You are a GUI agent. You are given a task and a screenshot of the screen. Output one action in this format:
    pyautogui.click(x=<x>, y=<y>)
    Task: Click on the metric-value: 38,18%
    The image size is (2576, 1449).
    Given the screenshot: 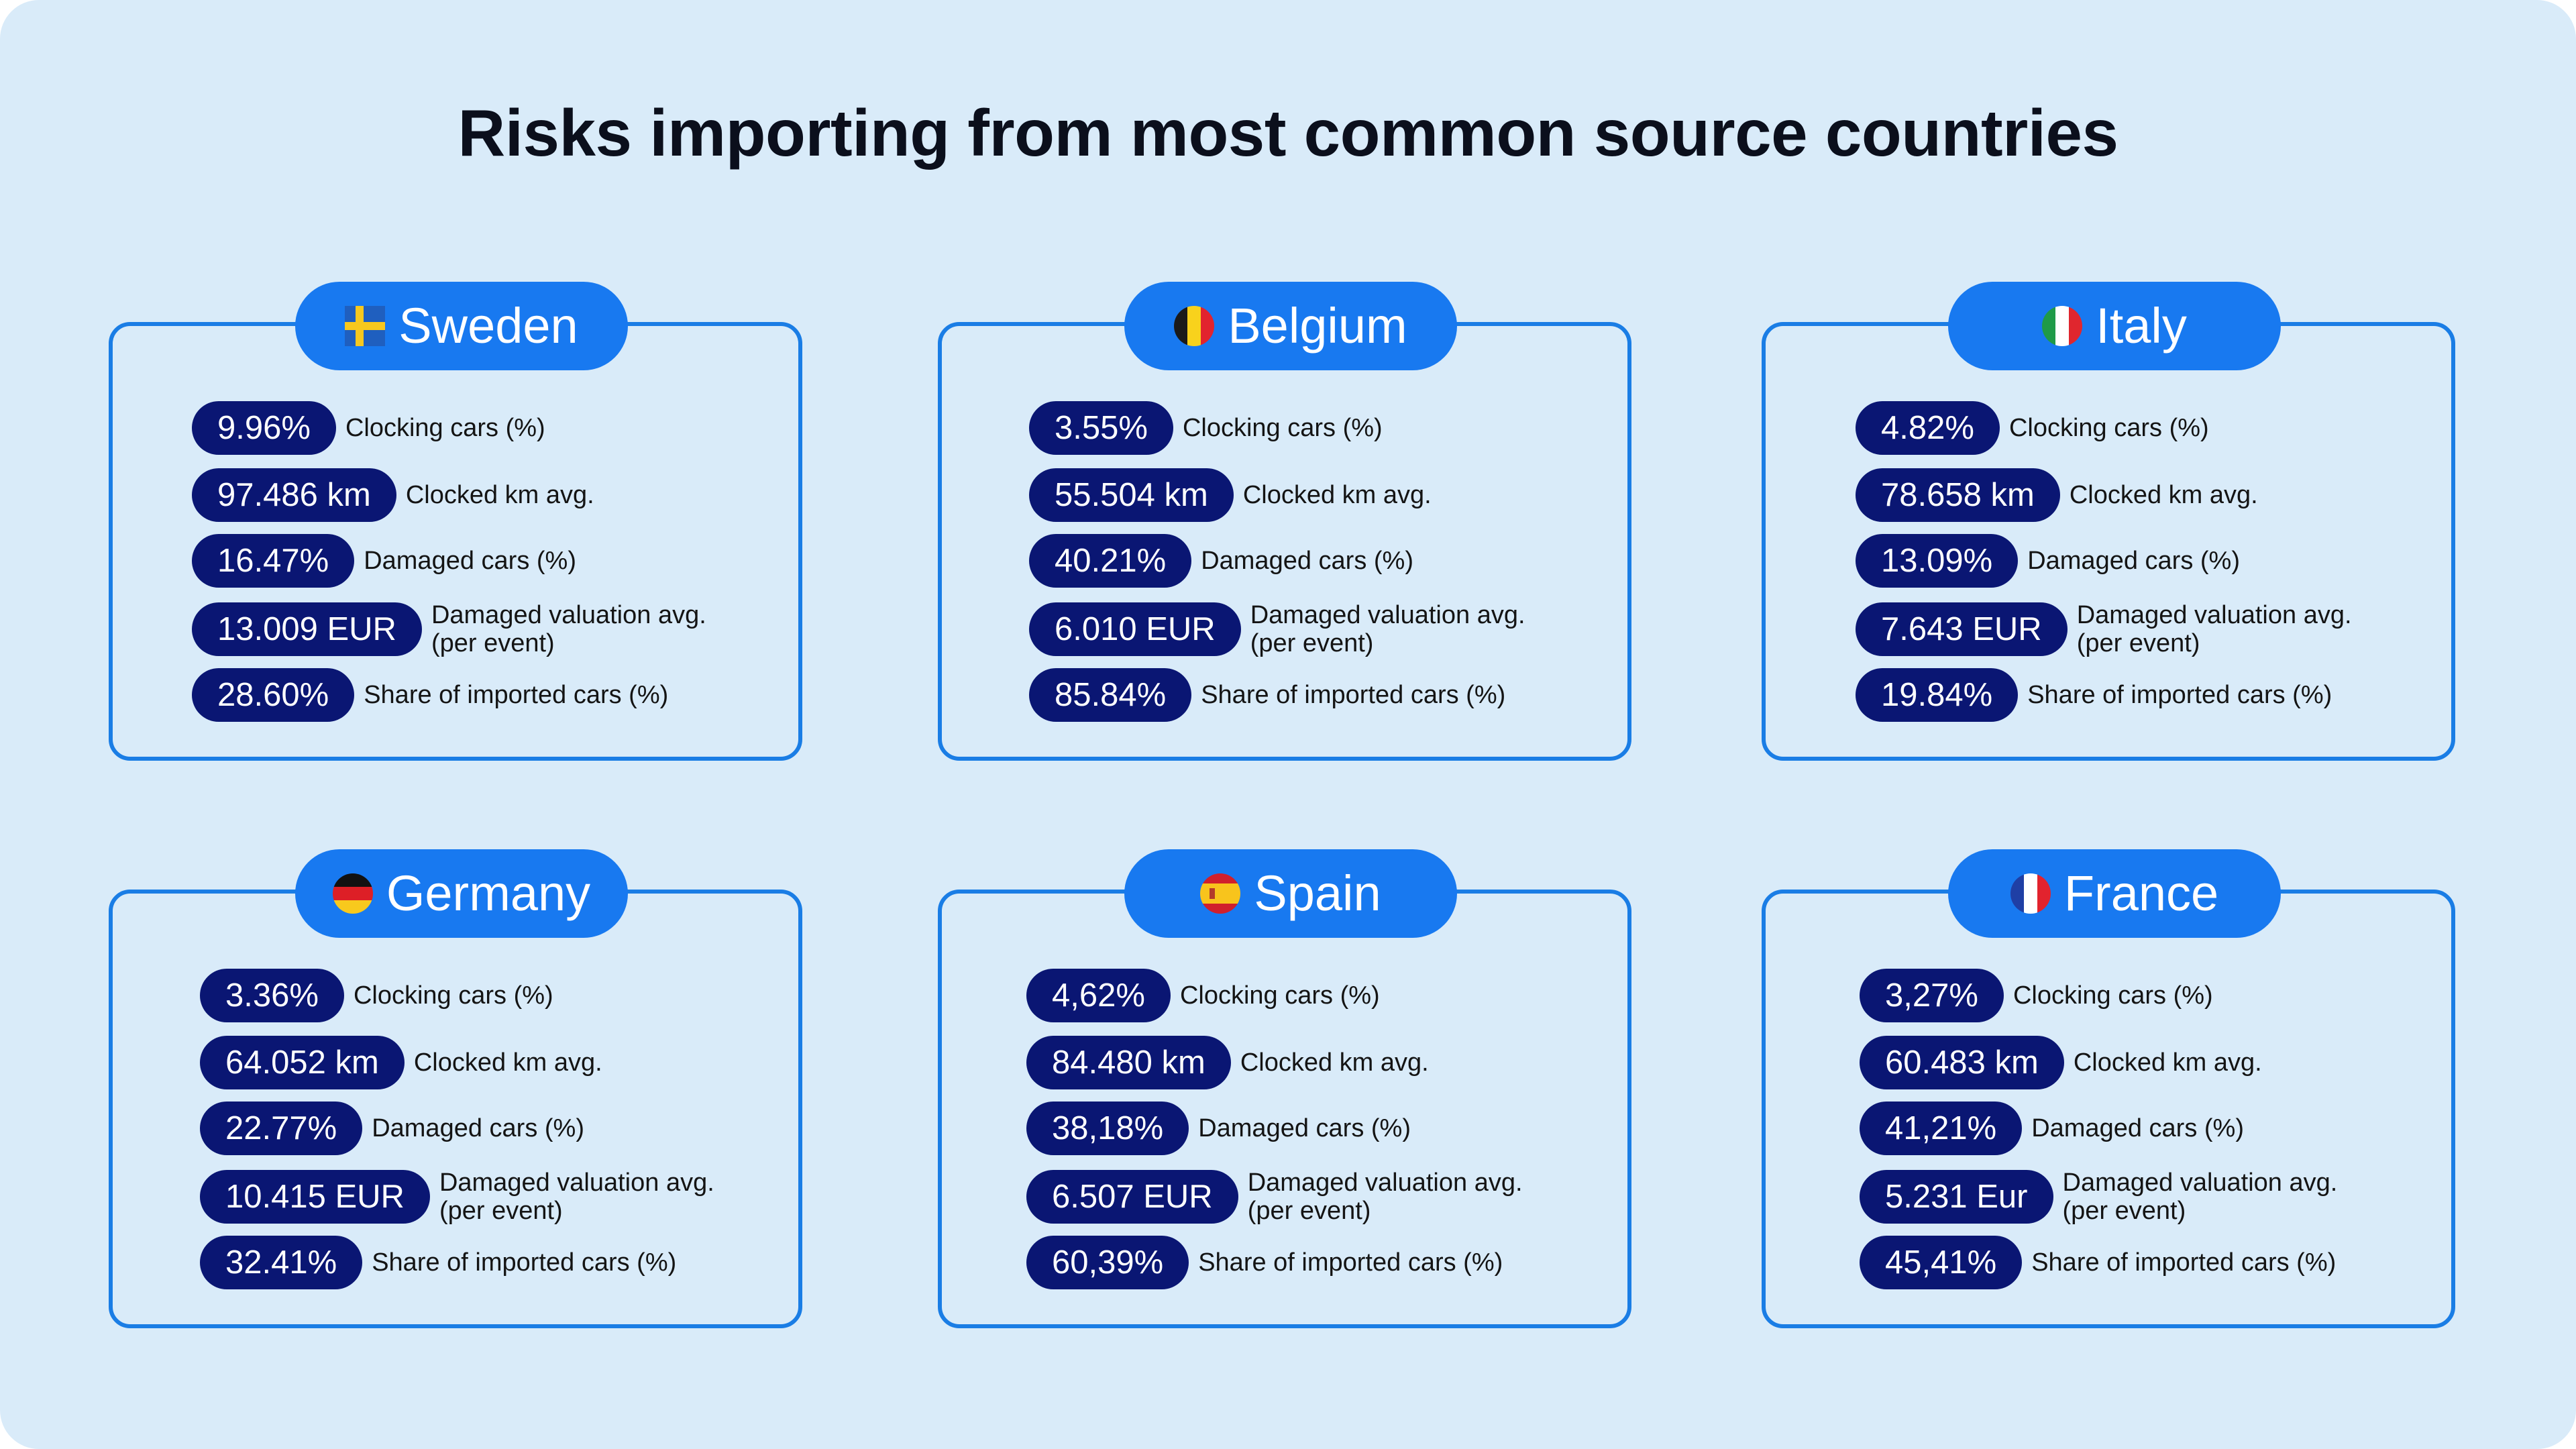 What is the action you would take?
    pyautogui.click(x=1107, y=1128)
    